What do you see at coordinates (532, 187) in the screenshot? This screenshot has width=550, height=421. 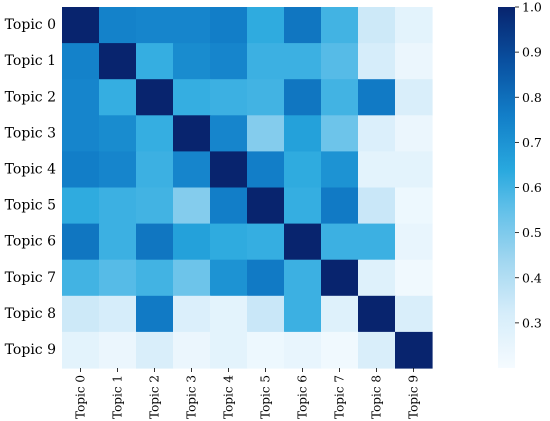 I see `colorbar-tick-label: 0.6` at bounding box center [532, 187].